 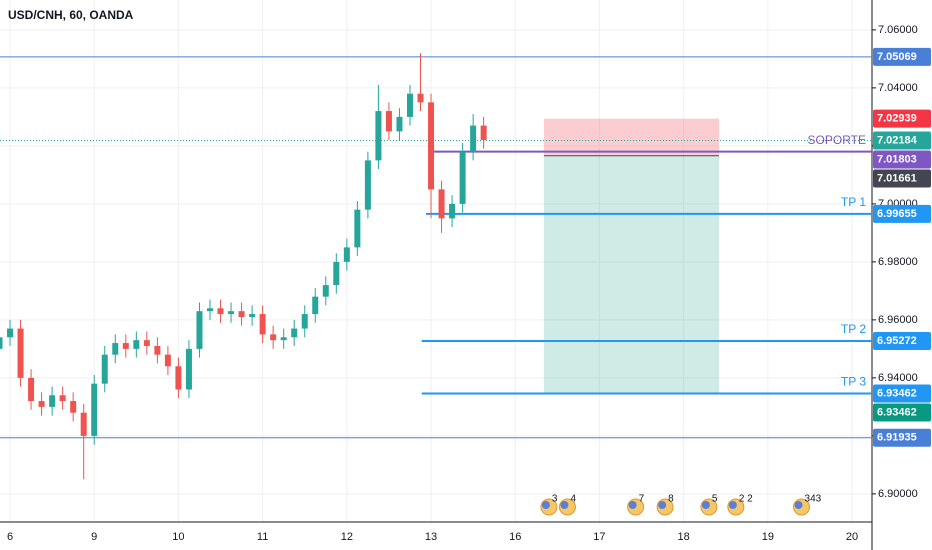 What do you see at coordinates (897, 438) in the screenshot?
I see `price-tag-label: 6.91935` at bounding box center [897, 438].